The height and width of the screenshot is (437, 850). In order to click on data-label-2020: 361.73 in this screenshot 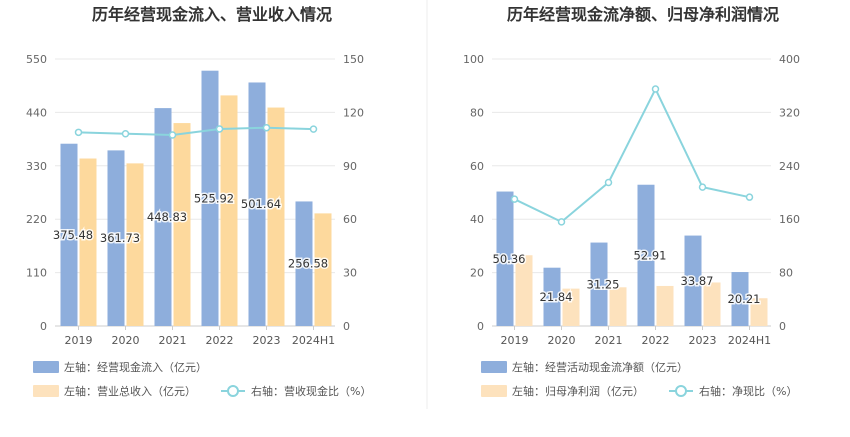, I will do `click(120, 238)`.